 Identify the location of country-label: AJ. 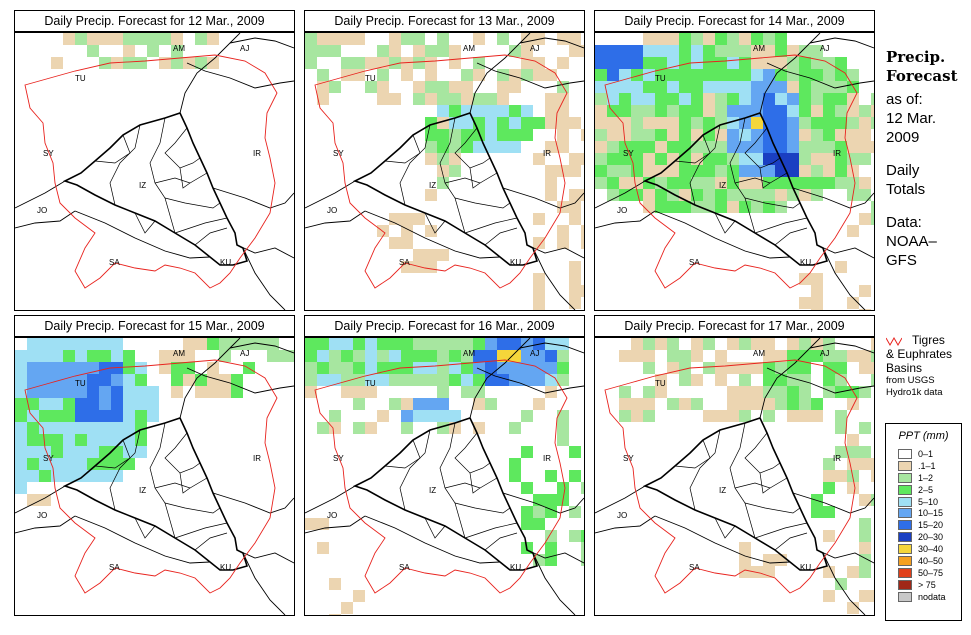
(824, 353).